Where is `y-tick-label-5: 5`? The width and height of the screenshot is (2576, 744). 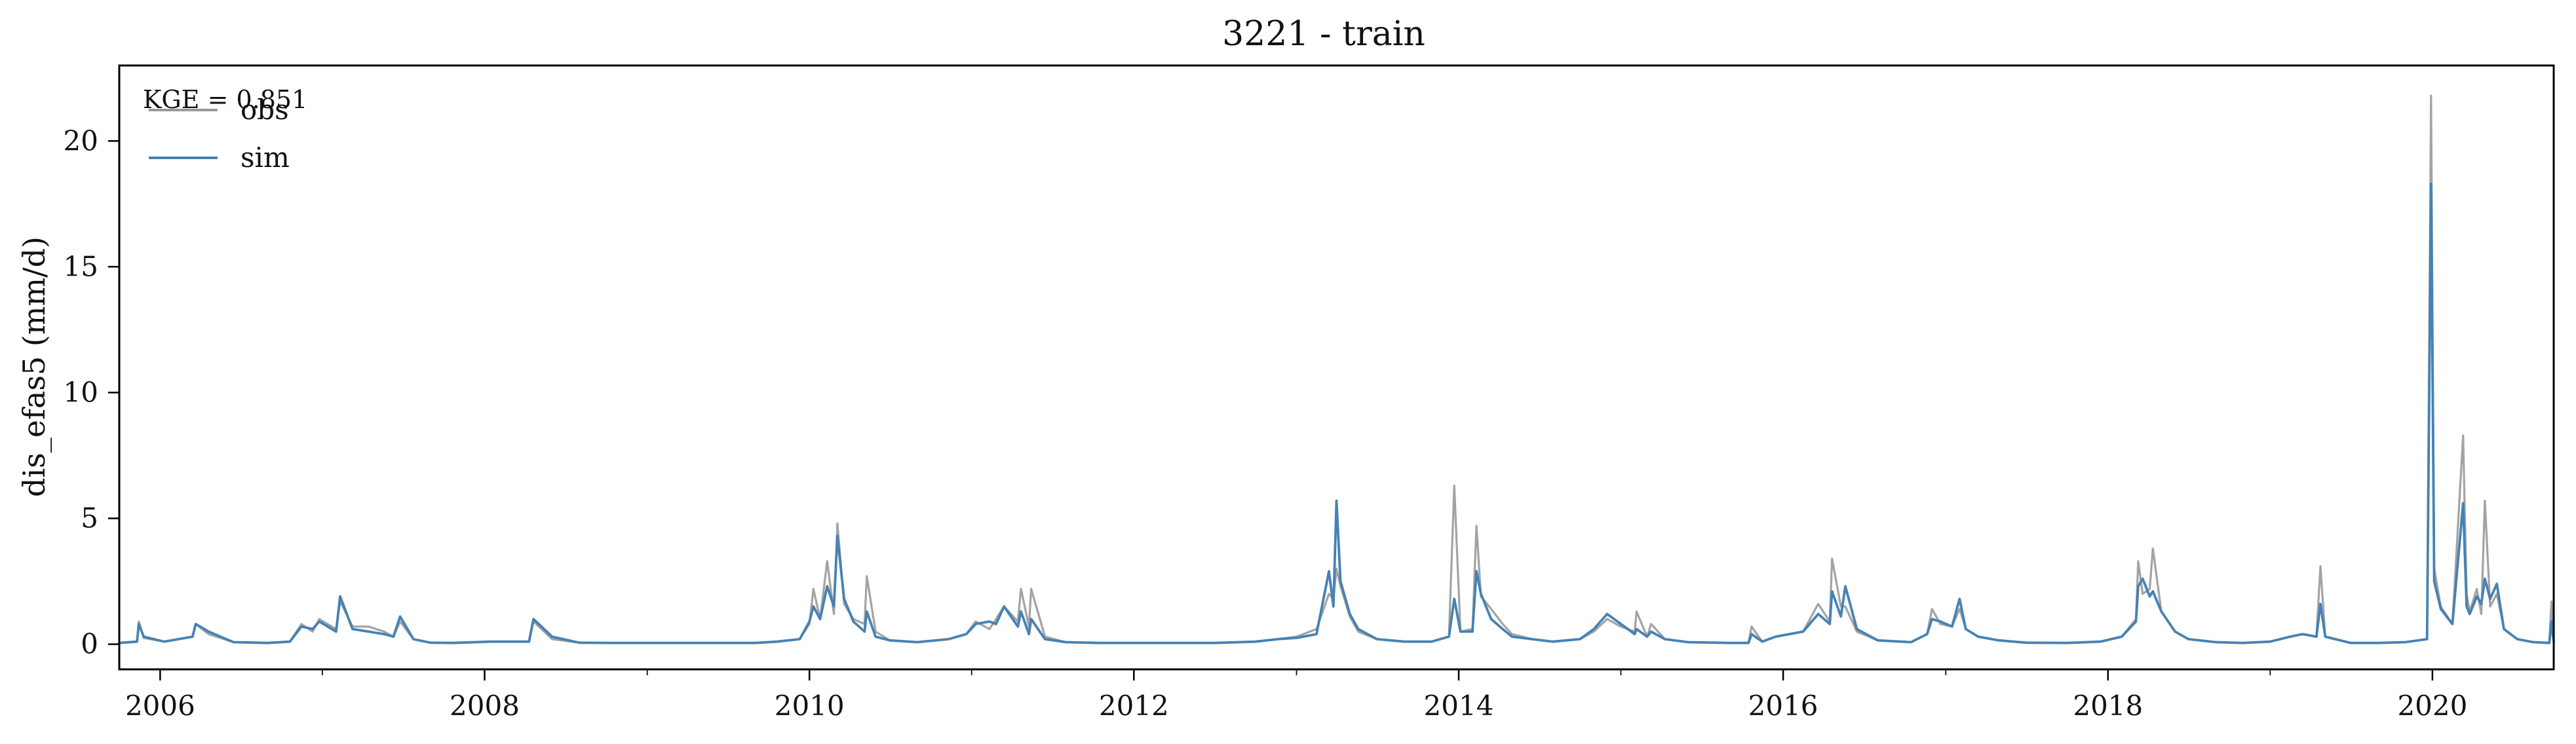 y-tick-label-5: 5 is located at coordinates (89, 518).